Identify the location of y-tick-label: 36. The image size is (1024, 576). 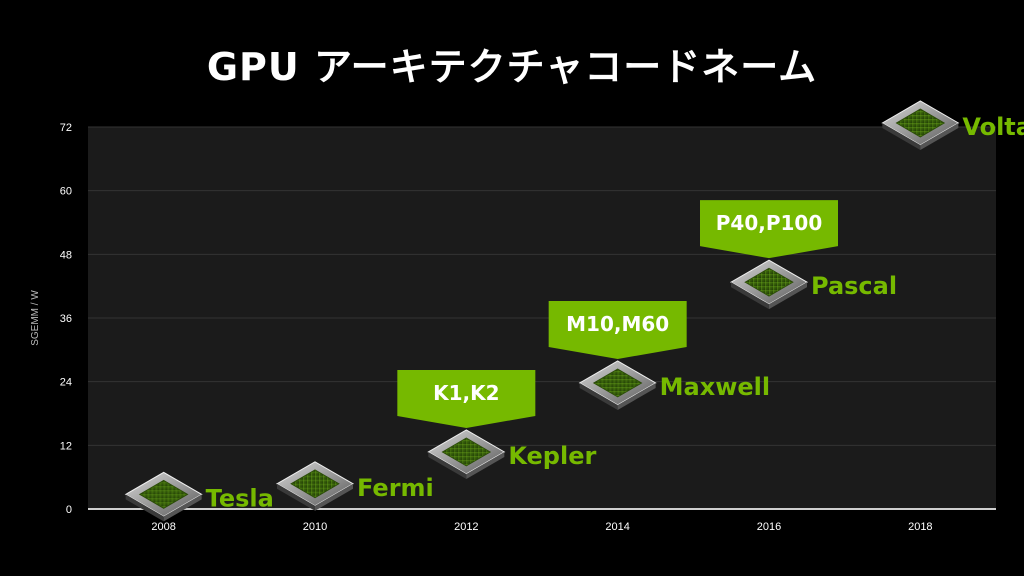
(66, 319).